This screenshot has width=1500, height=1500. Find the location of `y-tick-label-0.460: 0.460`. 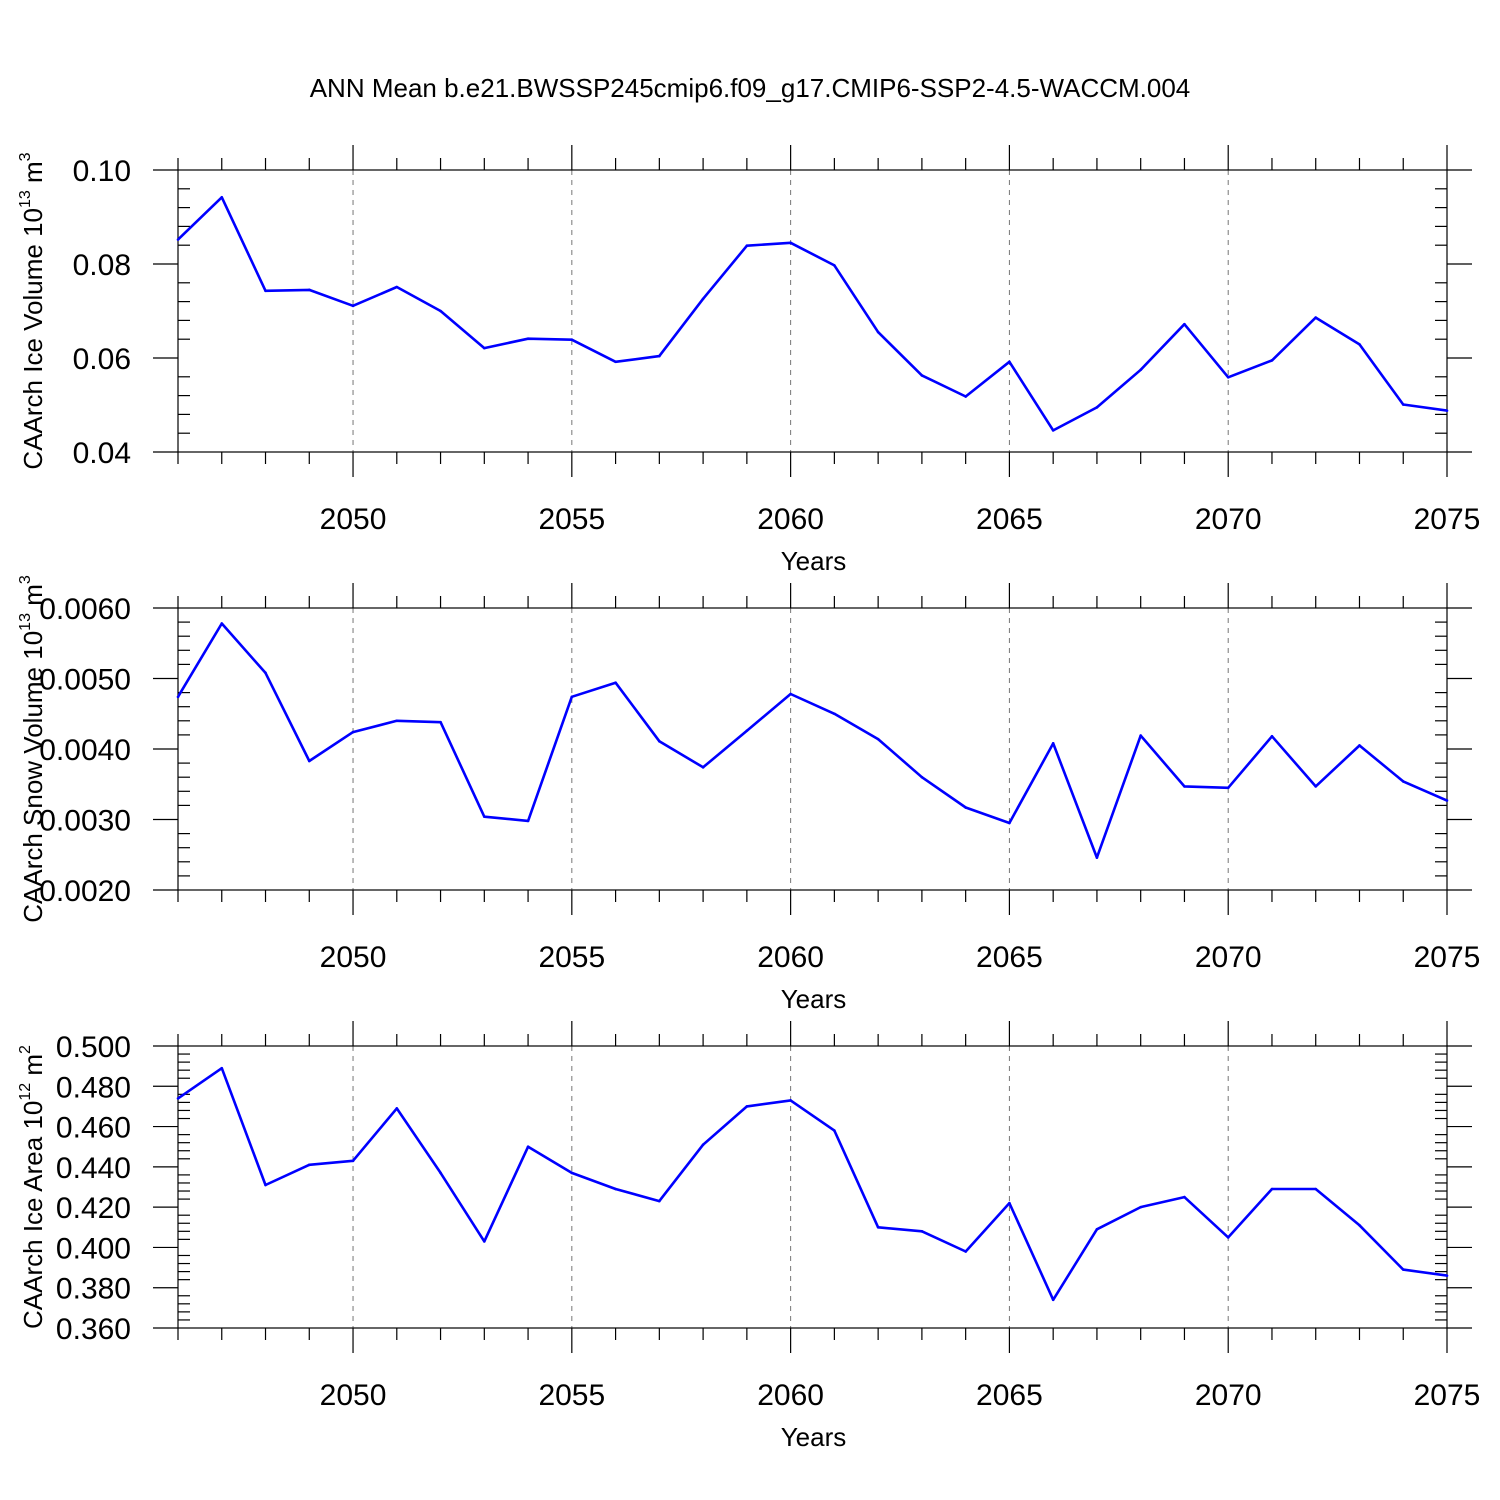

y-tick-label-0.460: 0.460 is located at coordinates (93, 1128).